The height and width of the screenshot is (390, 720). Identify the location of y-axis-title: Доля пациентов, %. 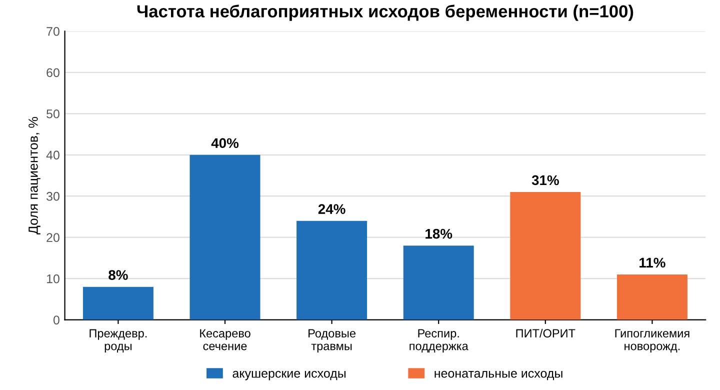
(34, 175).